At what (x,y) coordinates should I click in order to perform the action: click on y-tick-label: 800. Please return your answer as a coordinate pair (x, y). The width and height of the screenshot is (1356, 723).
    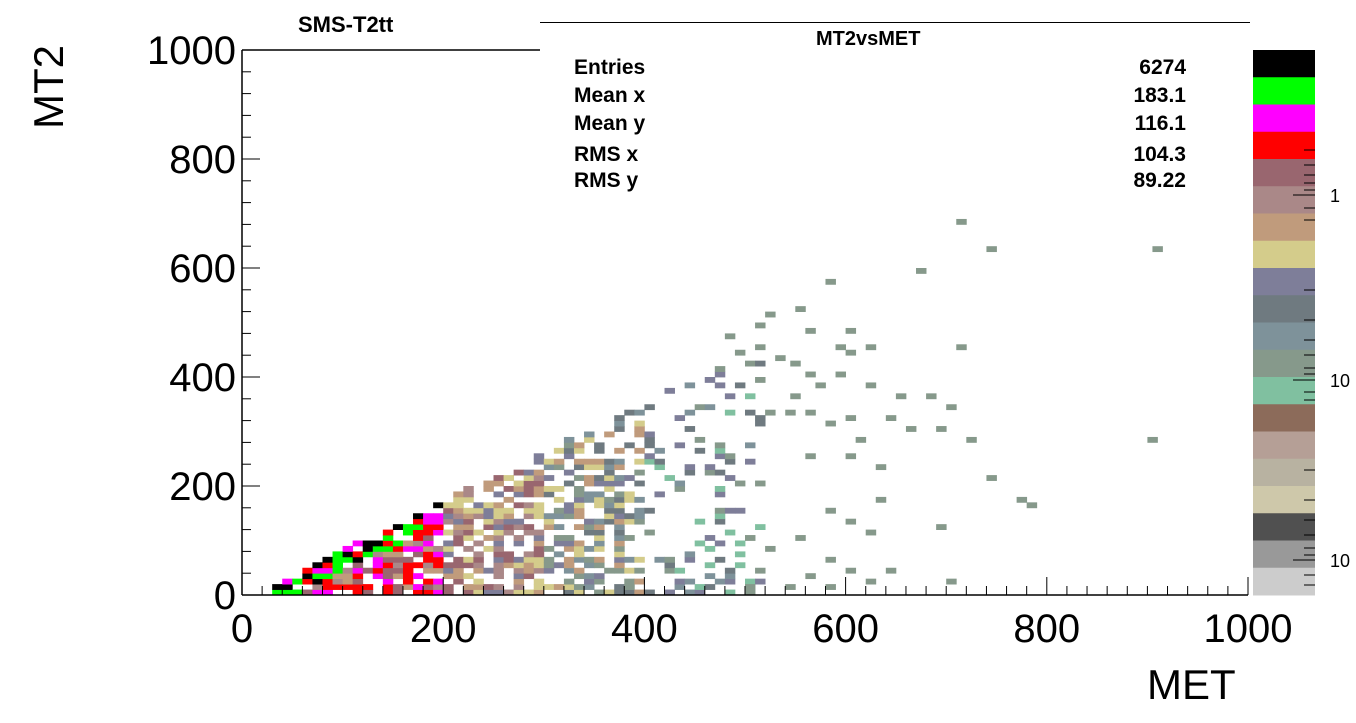
    Looking at the image, I should click on (202, 160).